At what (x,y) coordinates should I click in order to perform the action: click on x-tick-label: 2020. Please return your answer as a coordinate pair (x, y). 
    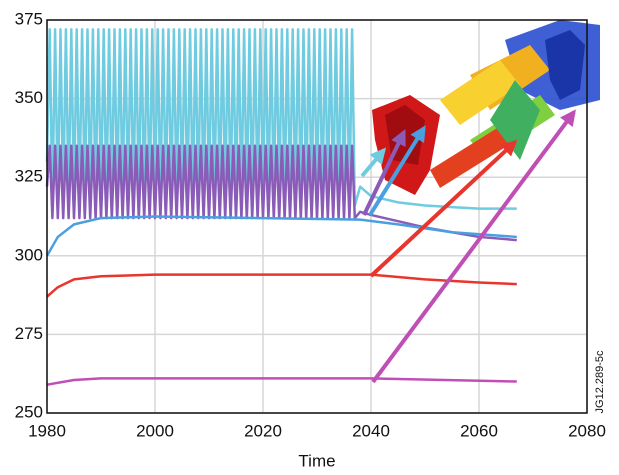
    Looking at the image, I should click on (263, 430).